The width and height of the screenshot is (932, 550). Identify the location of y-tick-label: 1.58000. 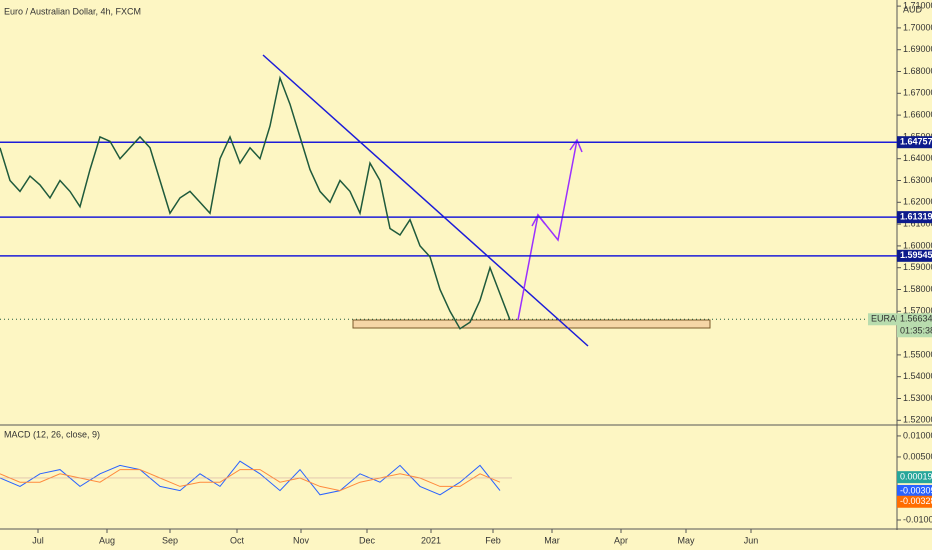
(917, 289).